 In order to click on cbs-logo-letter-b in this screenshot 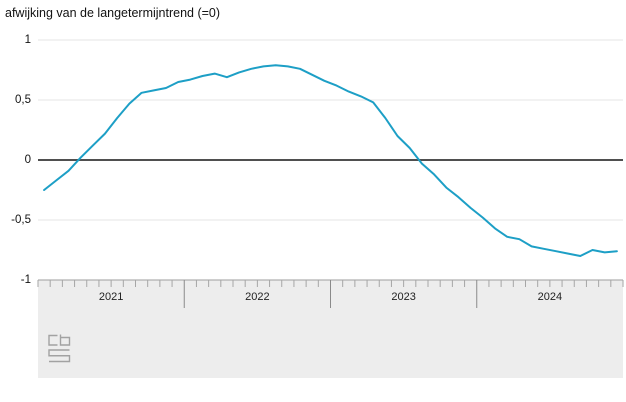, I will do `click(65, 340)`.